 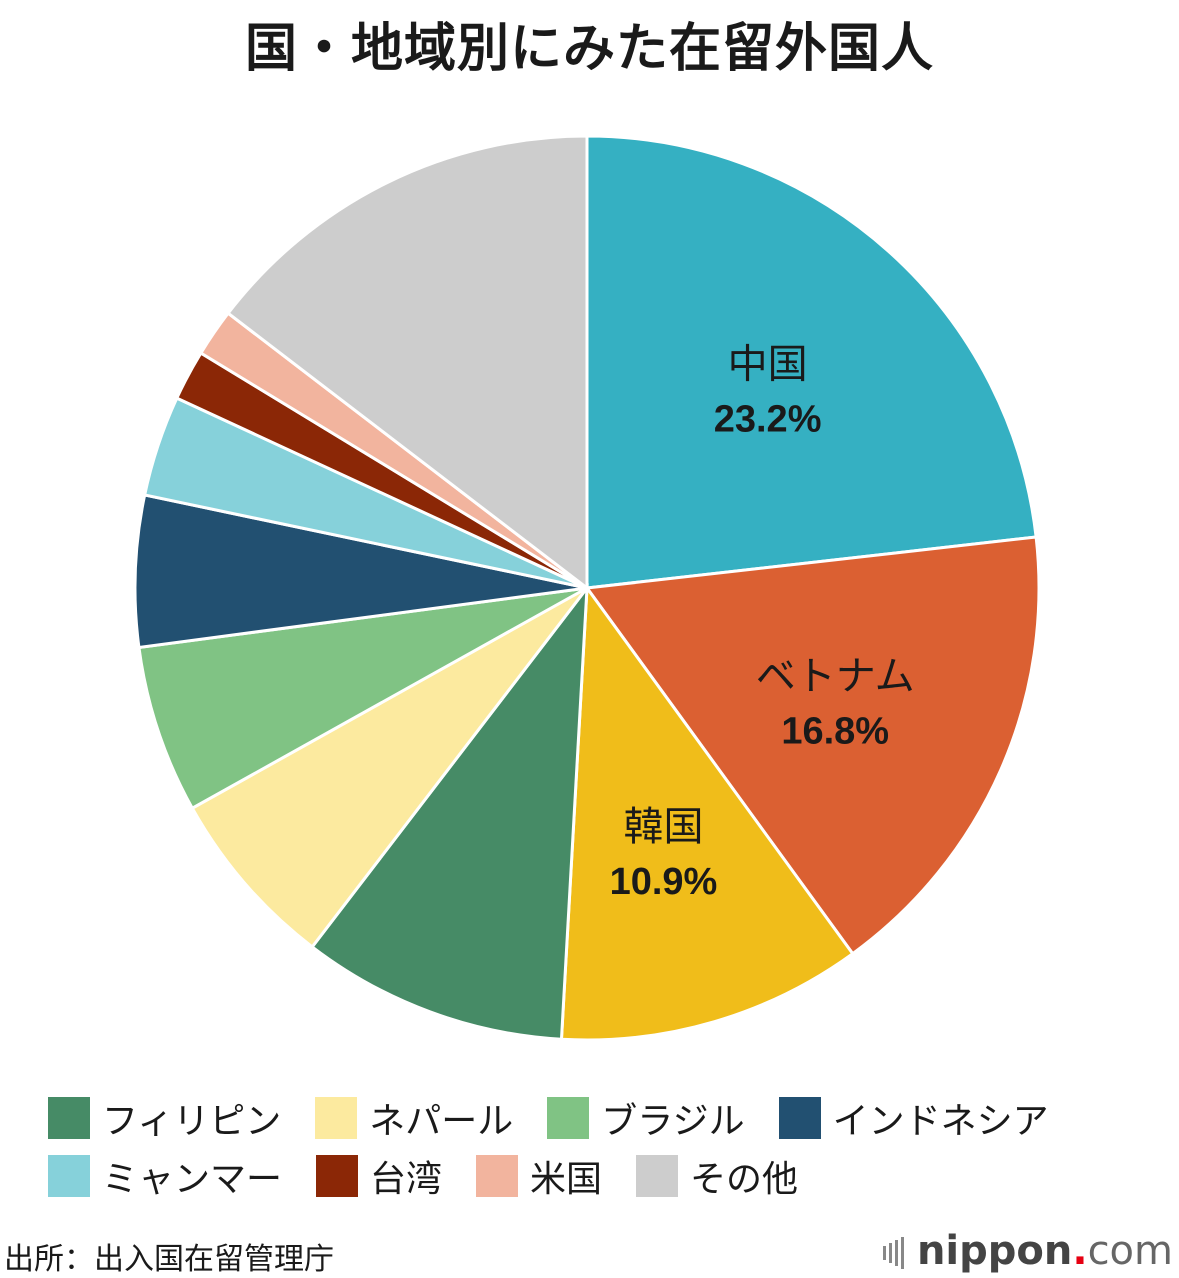 I want to click on slice-label: 中国, so click(x=768, y=365).